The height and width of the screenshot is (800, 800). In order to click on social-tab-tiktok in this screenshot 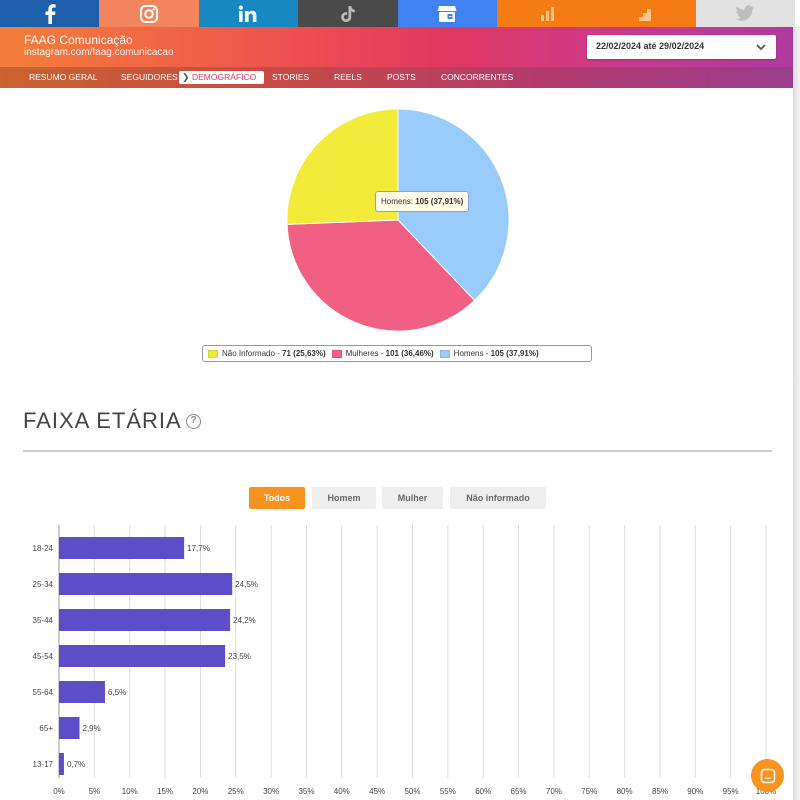, I will do `click(348, 13)`.